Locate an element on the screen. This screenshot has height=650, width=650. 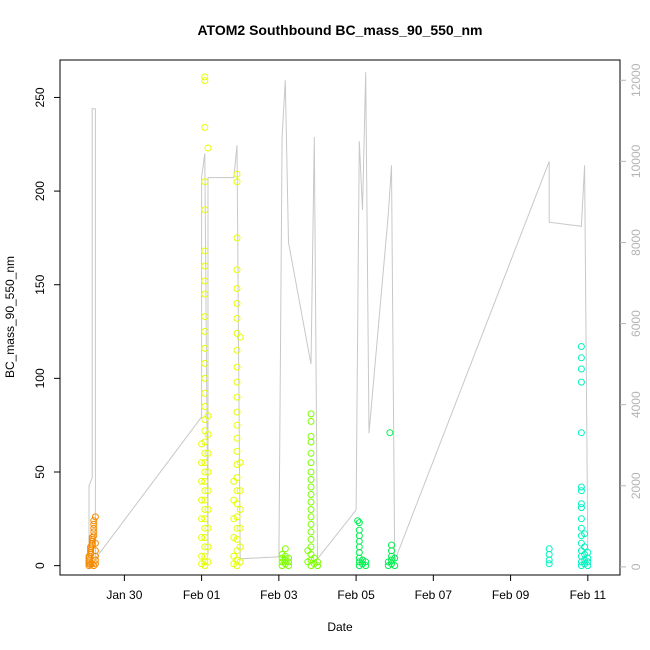
x-tick-label: Feb 01 is located at coordinates (202, 595).